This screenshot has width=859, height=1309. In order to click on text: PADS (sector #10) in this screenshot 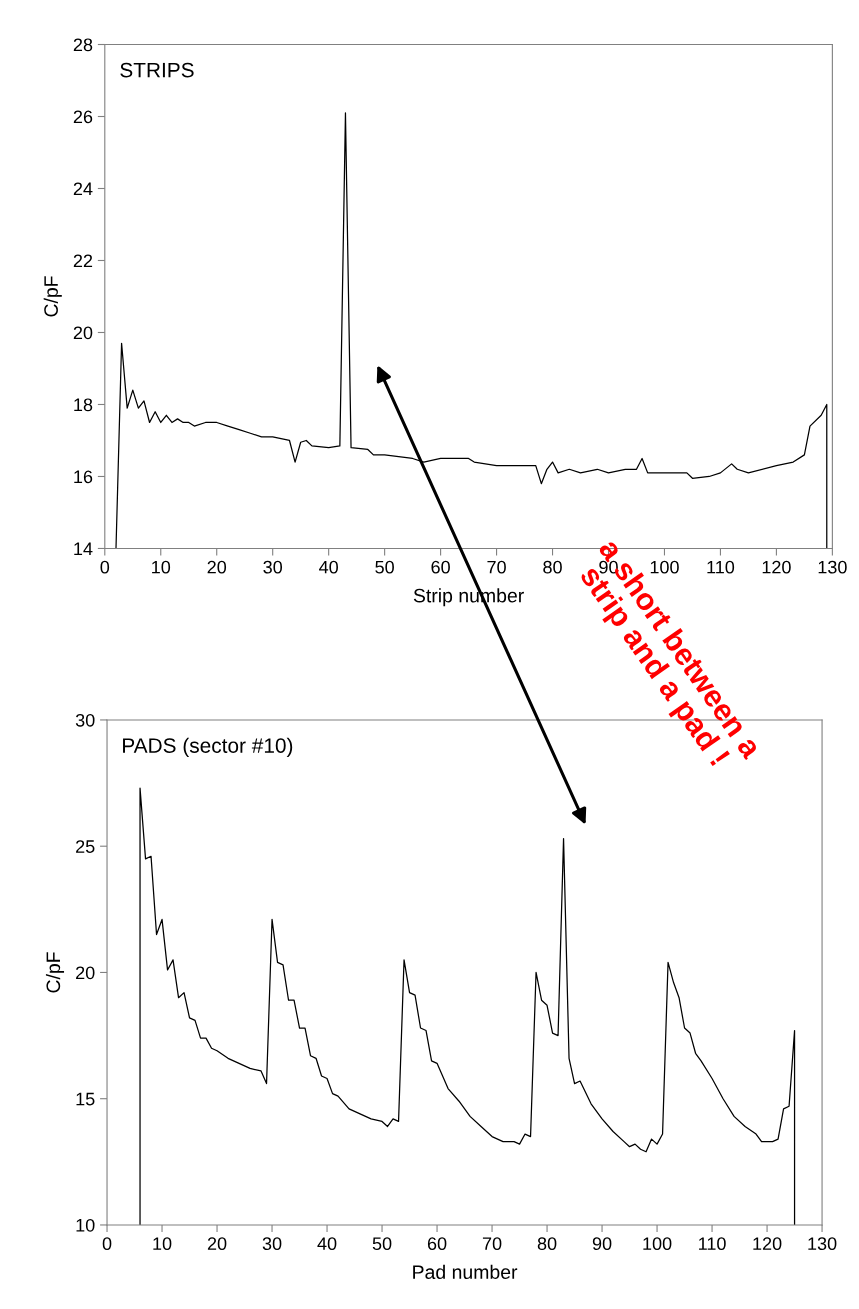, I will do `click(208, 747)`.